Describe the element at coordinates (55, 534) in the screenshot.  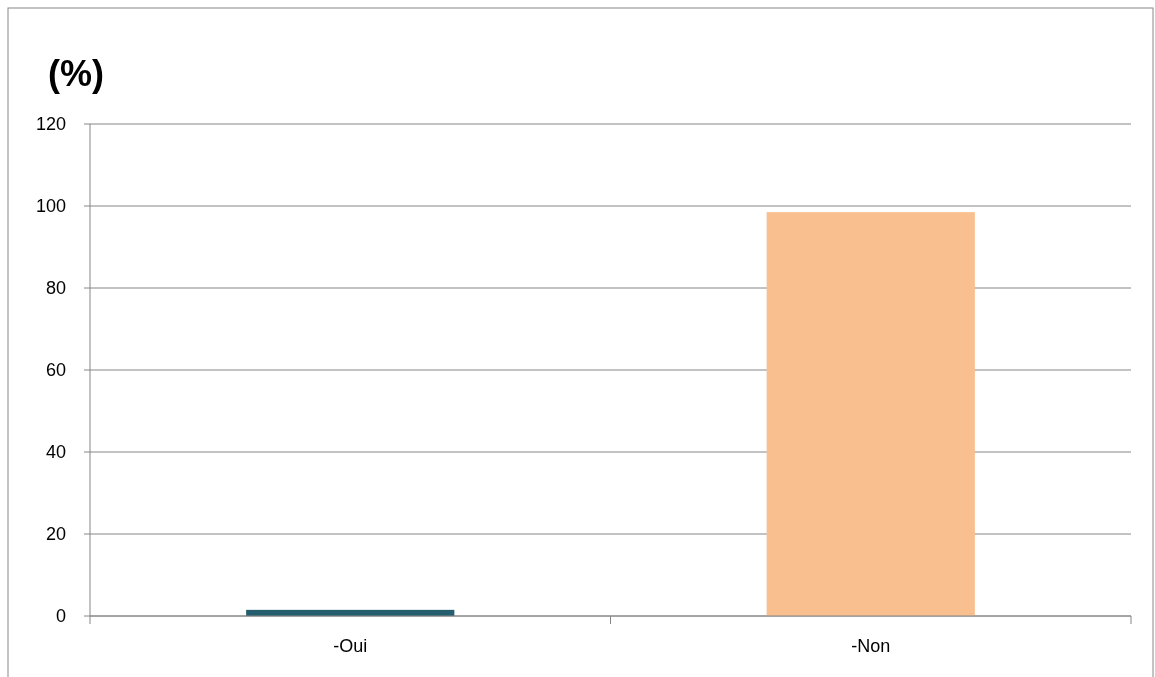
I see `y-tick-label: 20` at that location.